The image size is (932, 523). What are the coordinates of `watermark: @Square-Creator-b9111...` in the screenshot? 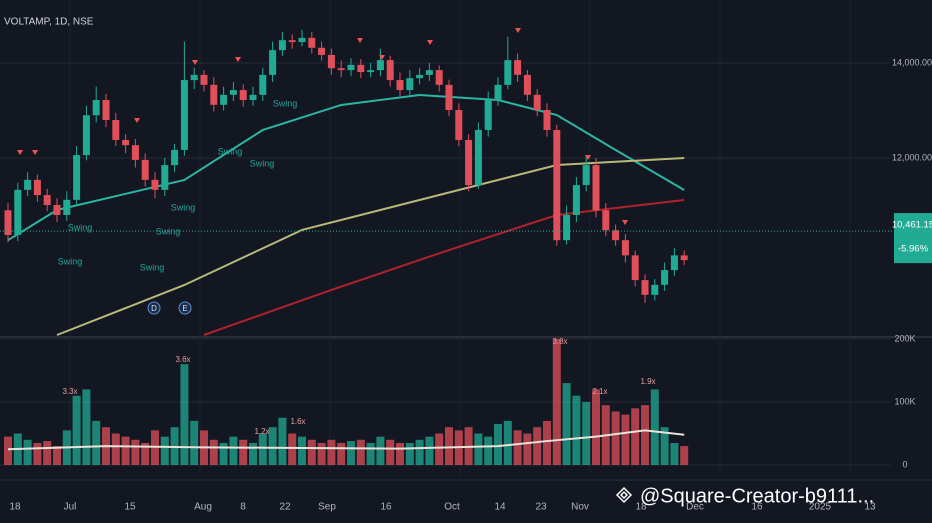 It's located at (744, 496).